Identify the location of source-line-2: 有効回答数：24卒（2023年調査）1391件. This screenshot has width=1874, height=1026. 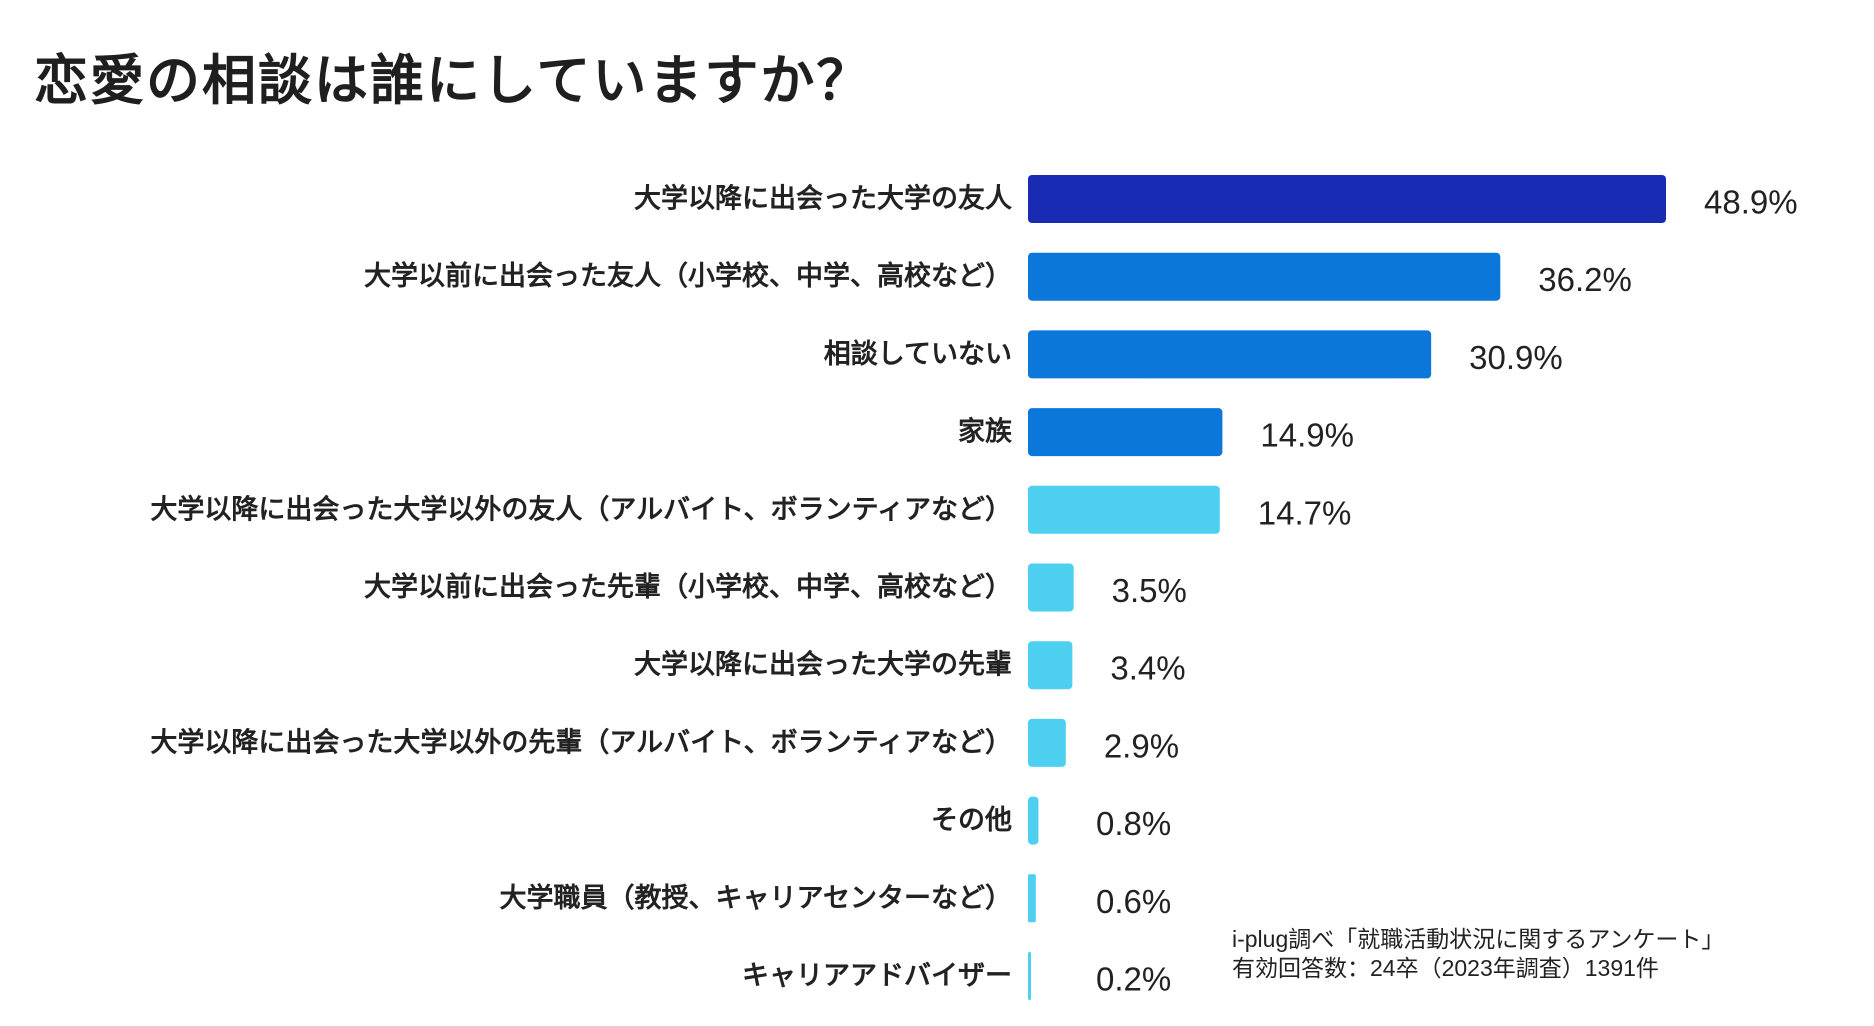
(1445, 968).